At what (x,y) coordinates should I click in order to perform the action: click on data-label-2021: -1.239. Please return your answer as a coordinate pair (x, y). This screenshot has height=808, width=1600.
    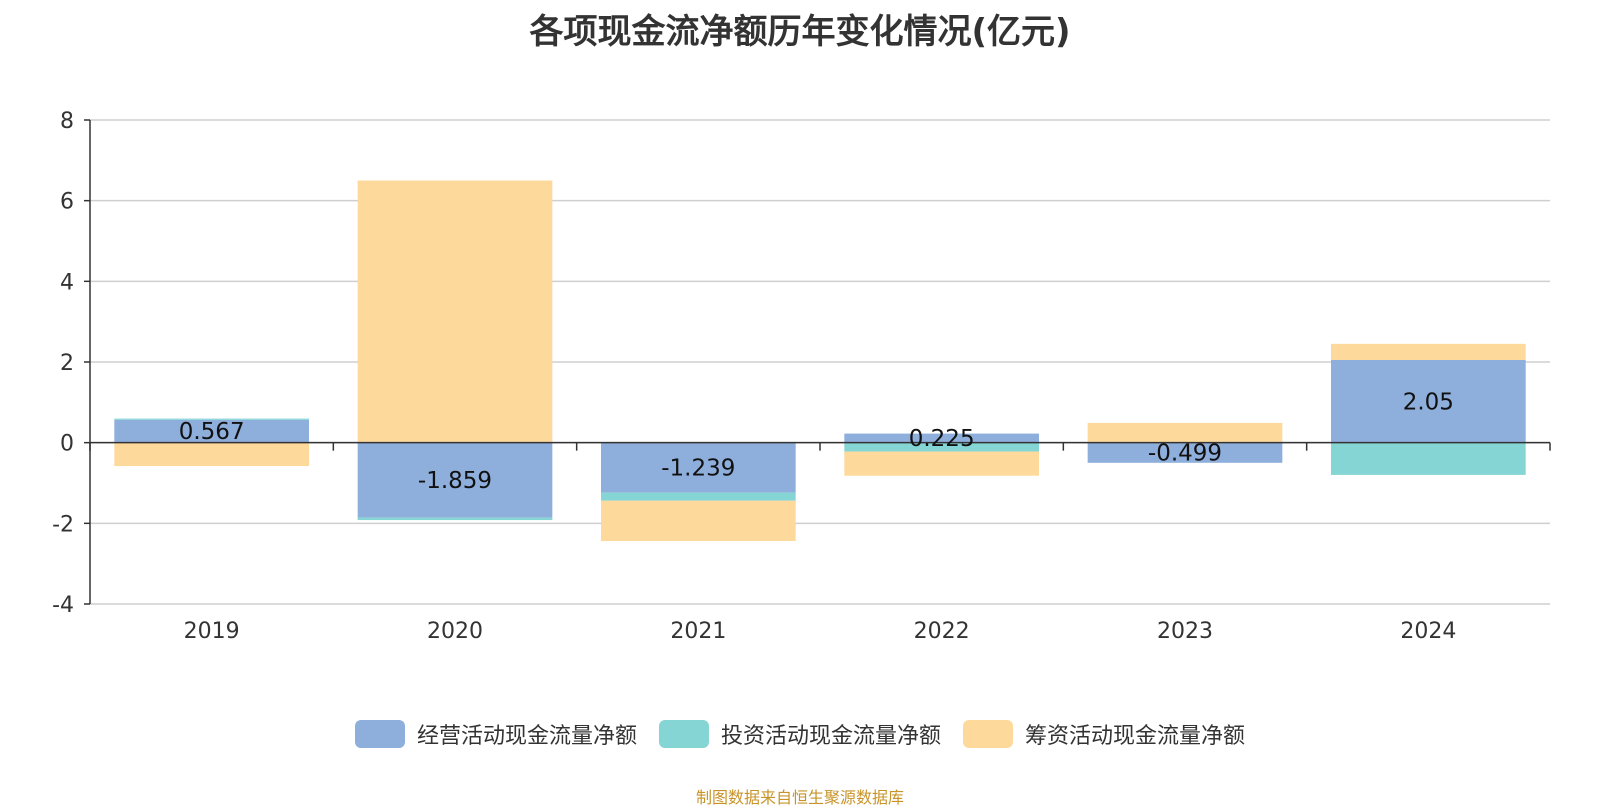
    Looking at the image, I should click on (698, 469).